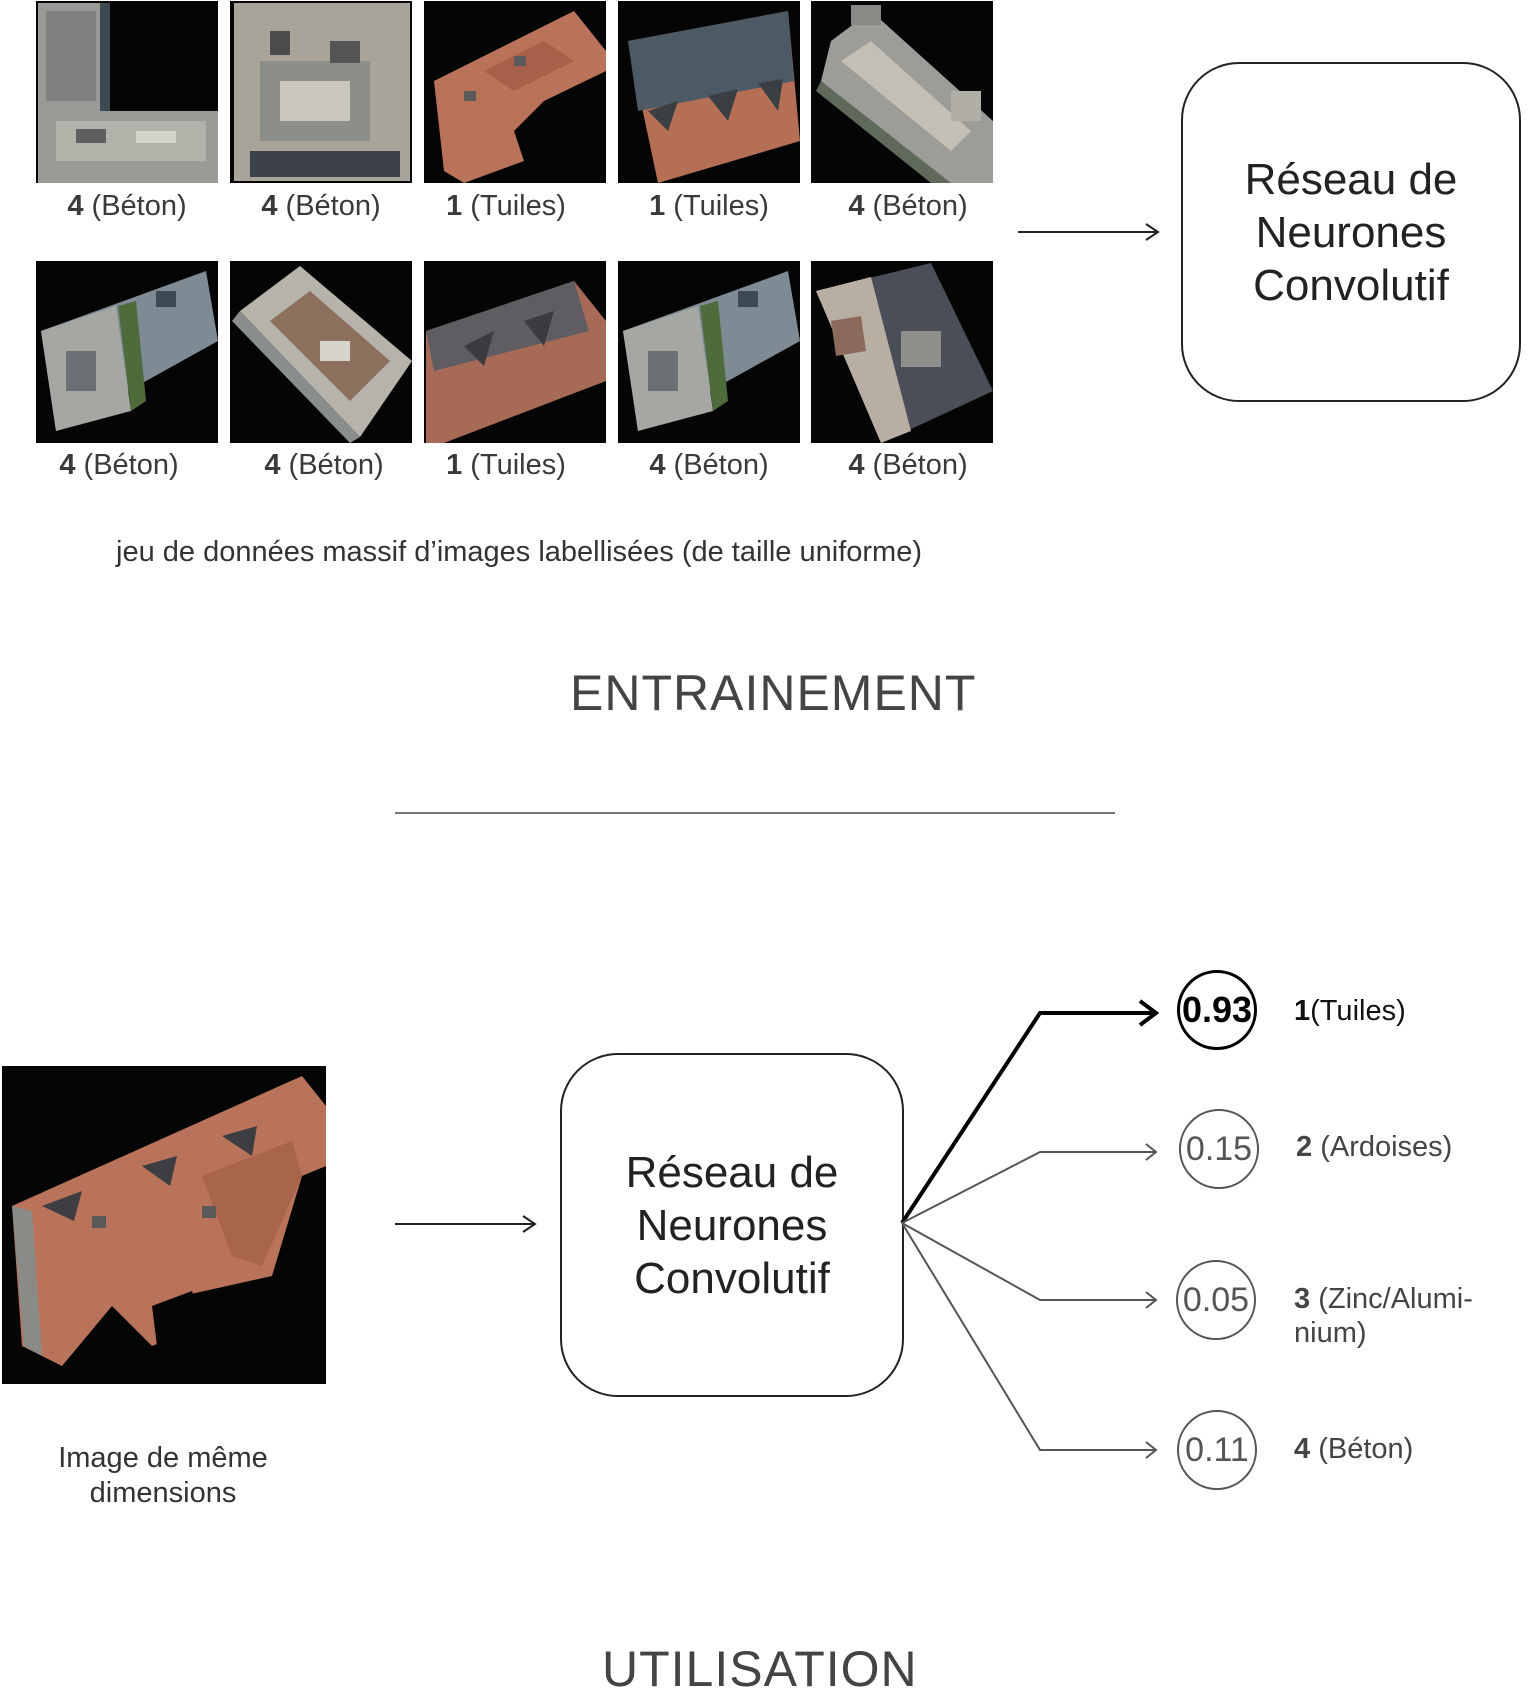  What do you see at coordinates (127, 206) in the screenshot?
I see `training-label-1: 4 (Béton)` at bounding box center [127, 206].